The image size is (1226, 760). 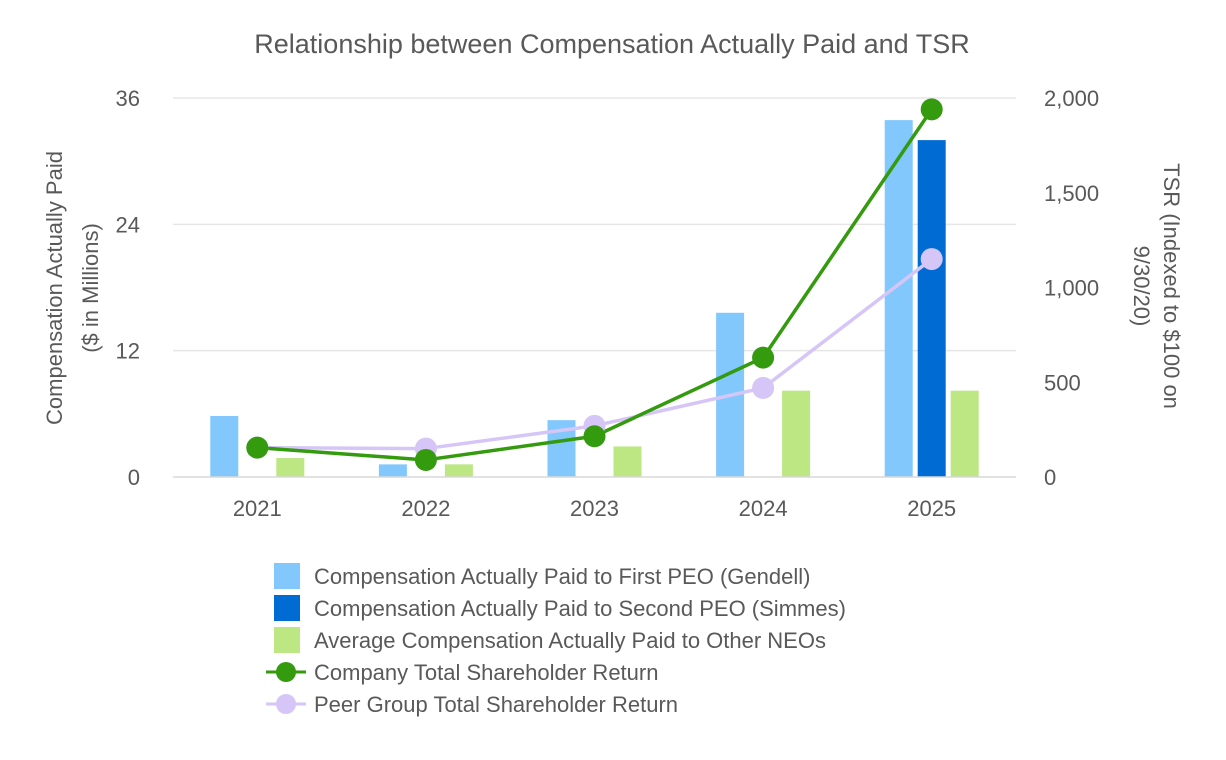 What do you see at coordinates (128, 288) in the screenshot?
I see `left-axis-ticks: 0 12 24 36` at bounding box center [128, 288].